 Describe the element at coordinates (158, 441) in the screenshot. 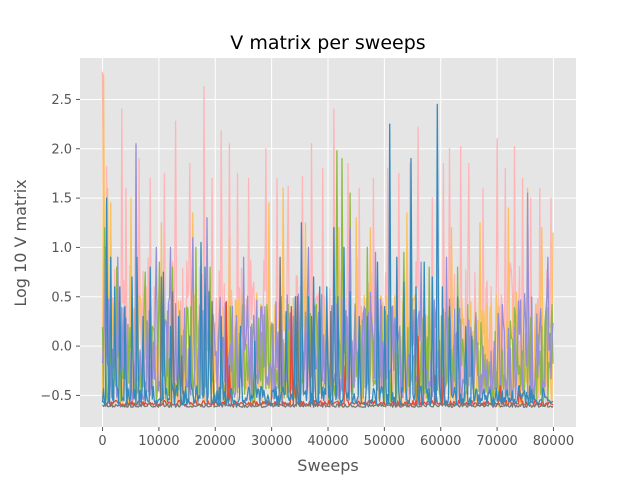

I see `x-tick-label: 10000` at that location.